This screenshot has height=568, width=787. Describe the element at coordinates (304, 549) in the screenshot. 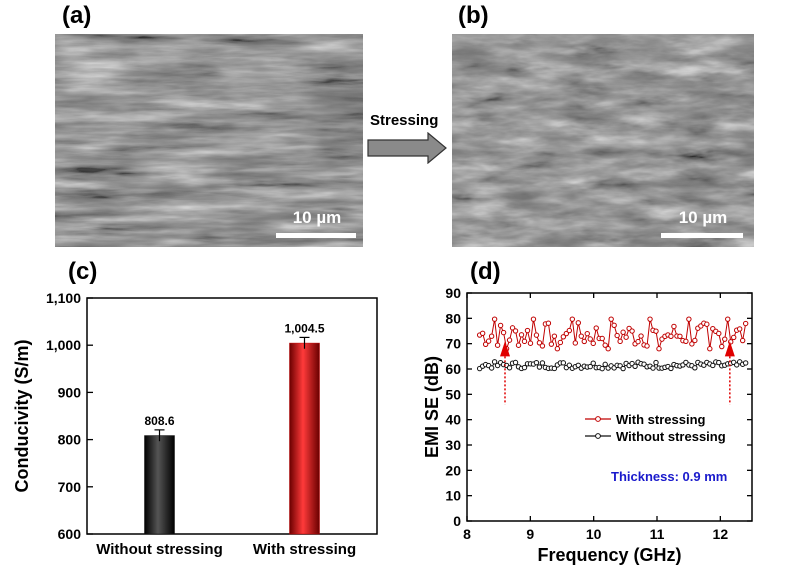

I see `x-category-label: With stressing` at that location.